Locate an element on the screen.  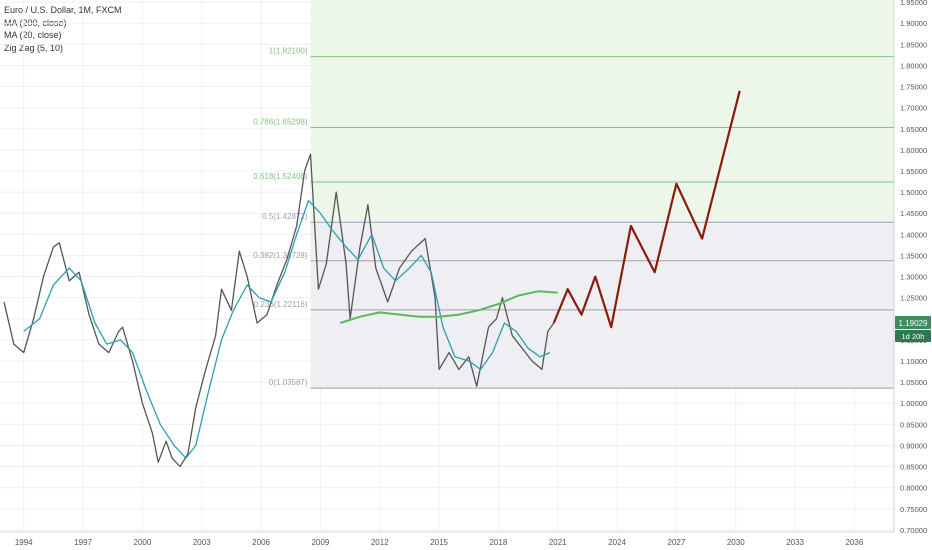
x-tick-label: 2036 is located at coordinates (855, 542).